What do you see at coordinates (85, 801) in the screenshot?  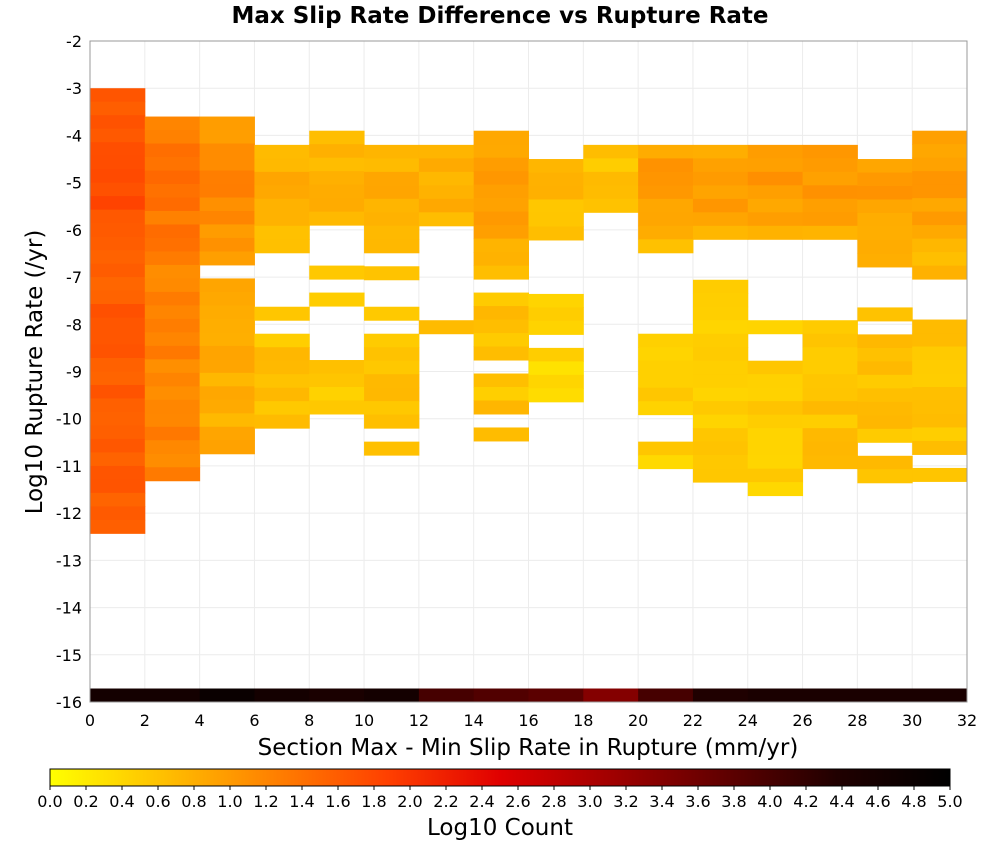 I see `colorbar-tick-label: 0.2` at bounding box center [85, 801].